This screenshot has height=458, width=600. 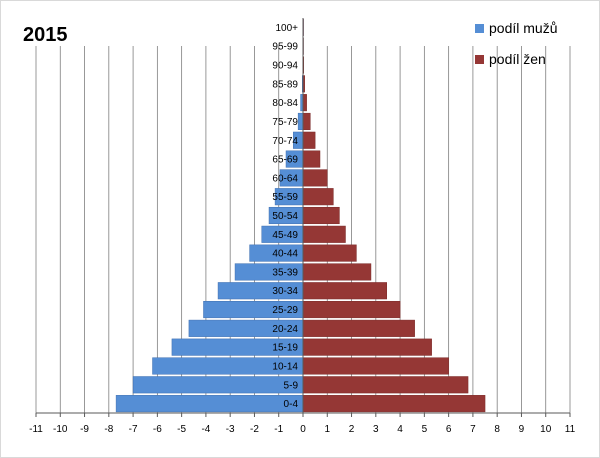 What do you see at coordinates (285, 235) in the screenshot?
I see `age-label: 45-49` at bounding box center [285, 235].